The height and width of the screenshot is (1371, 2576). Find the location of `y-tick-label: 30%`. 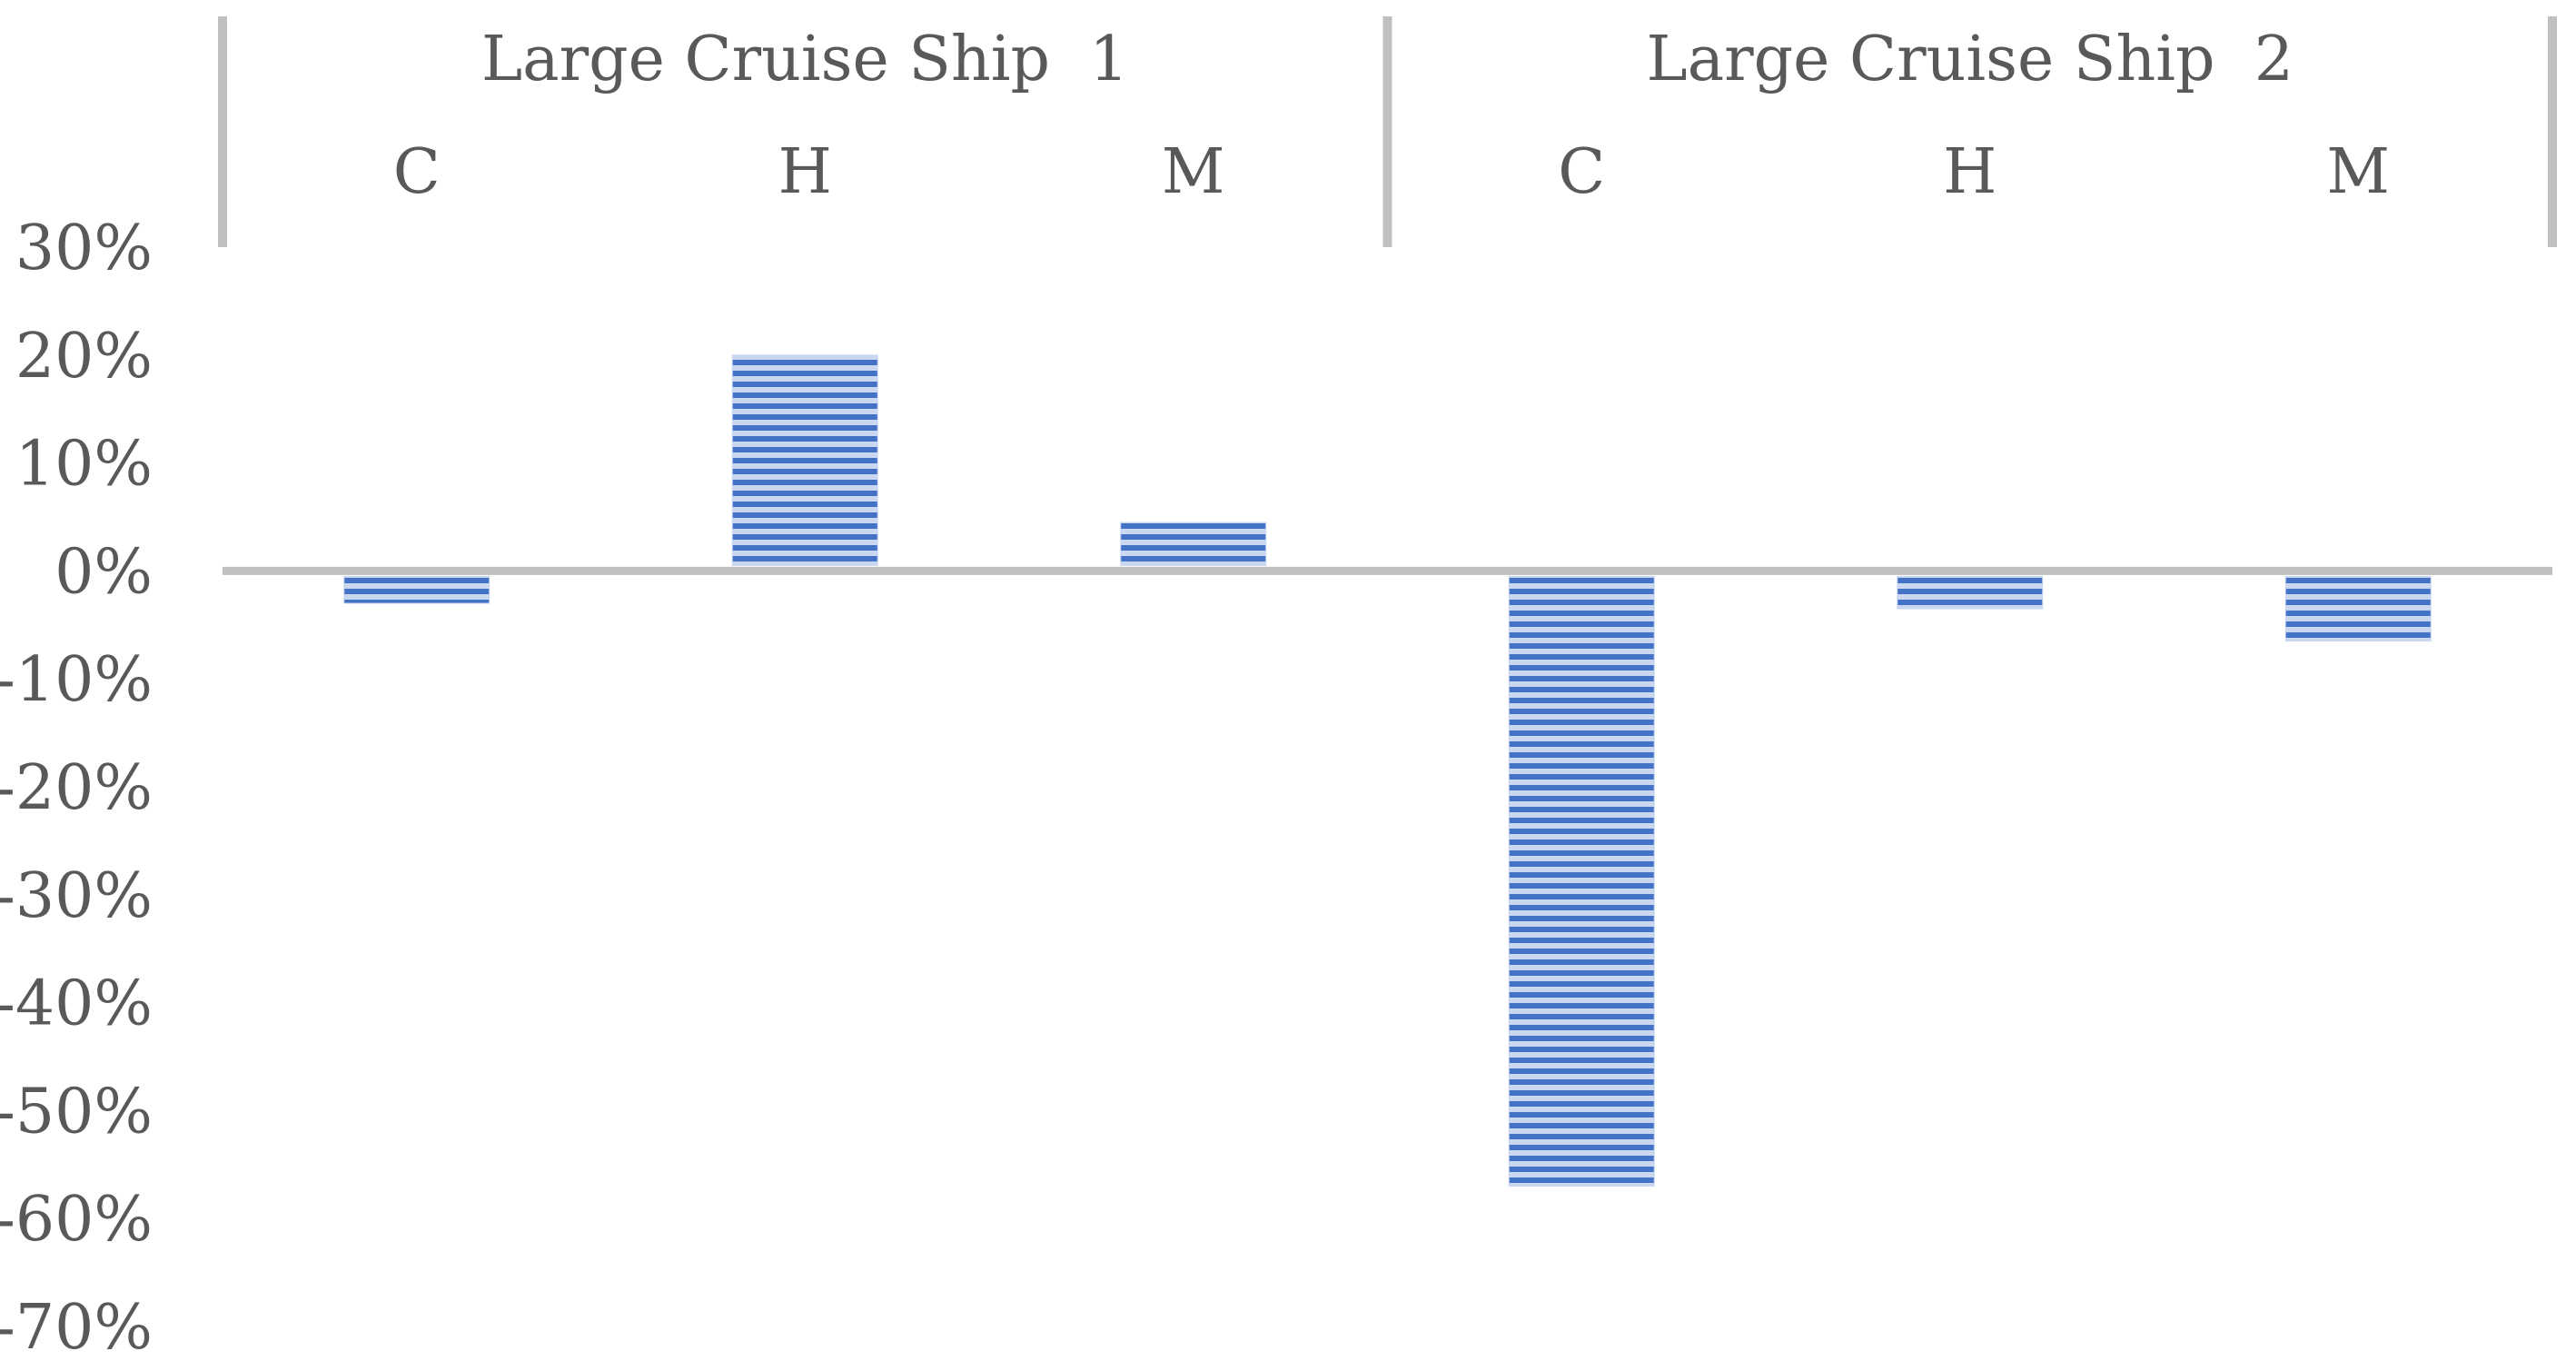

y-tick-label: 30% is located at coordinates (84, 248).